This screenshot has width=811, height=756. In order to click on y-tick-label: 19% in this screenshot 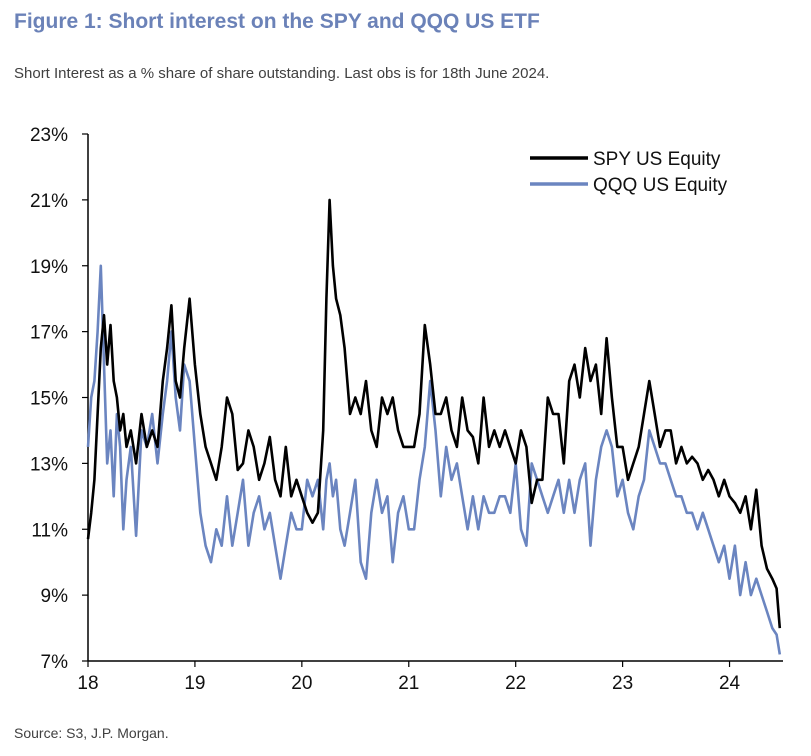, I will do `click(49, 267)`.